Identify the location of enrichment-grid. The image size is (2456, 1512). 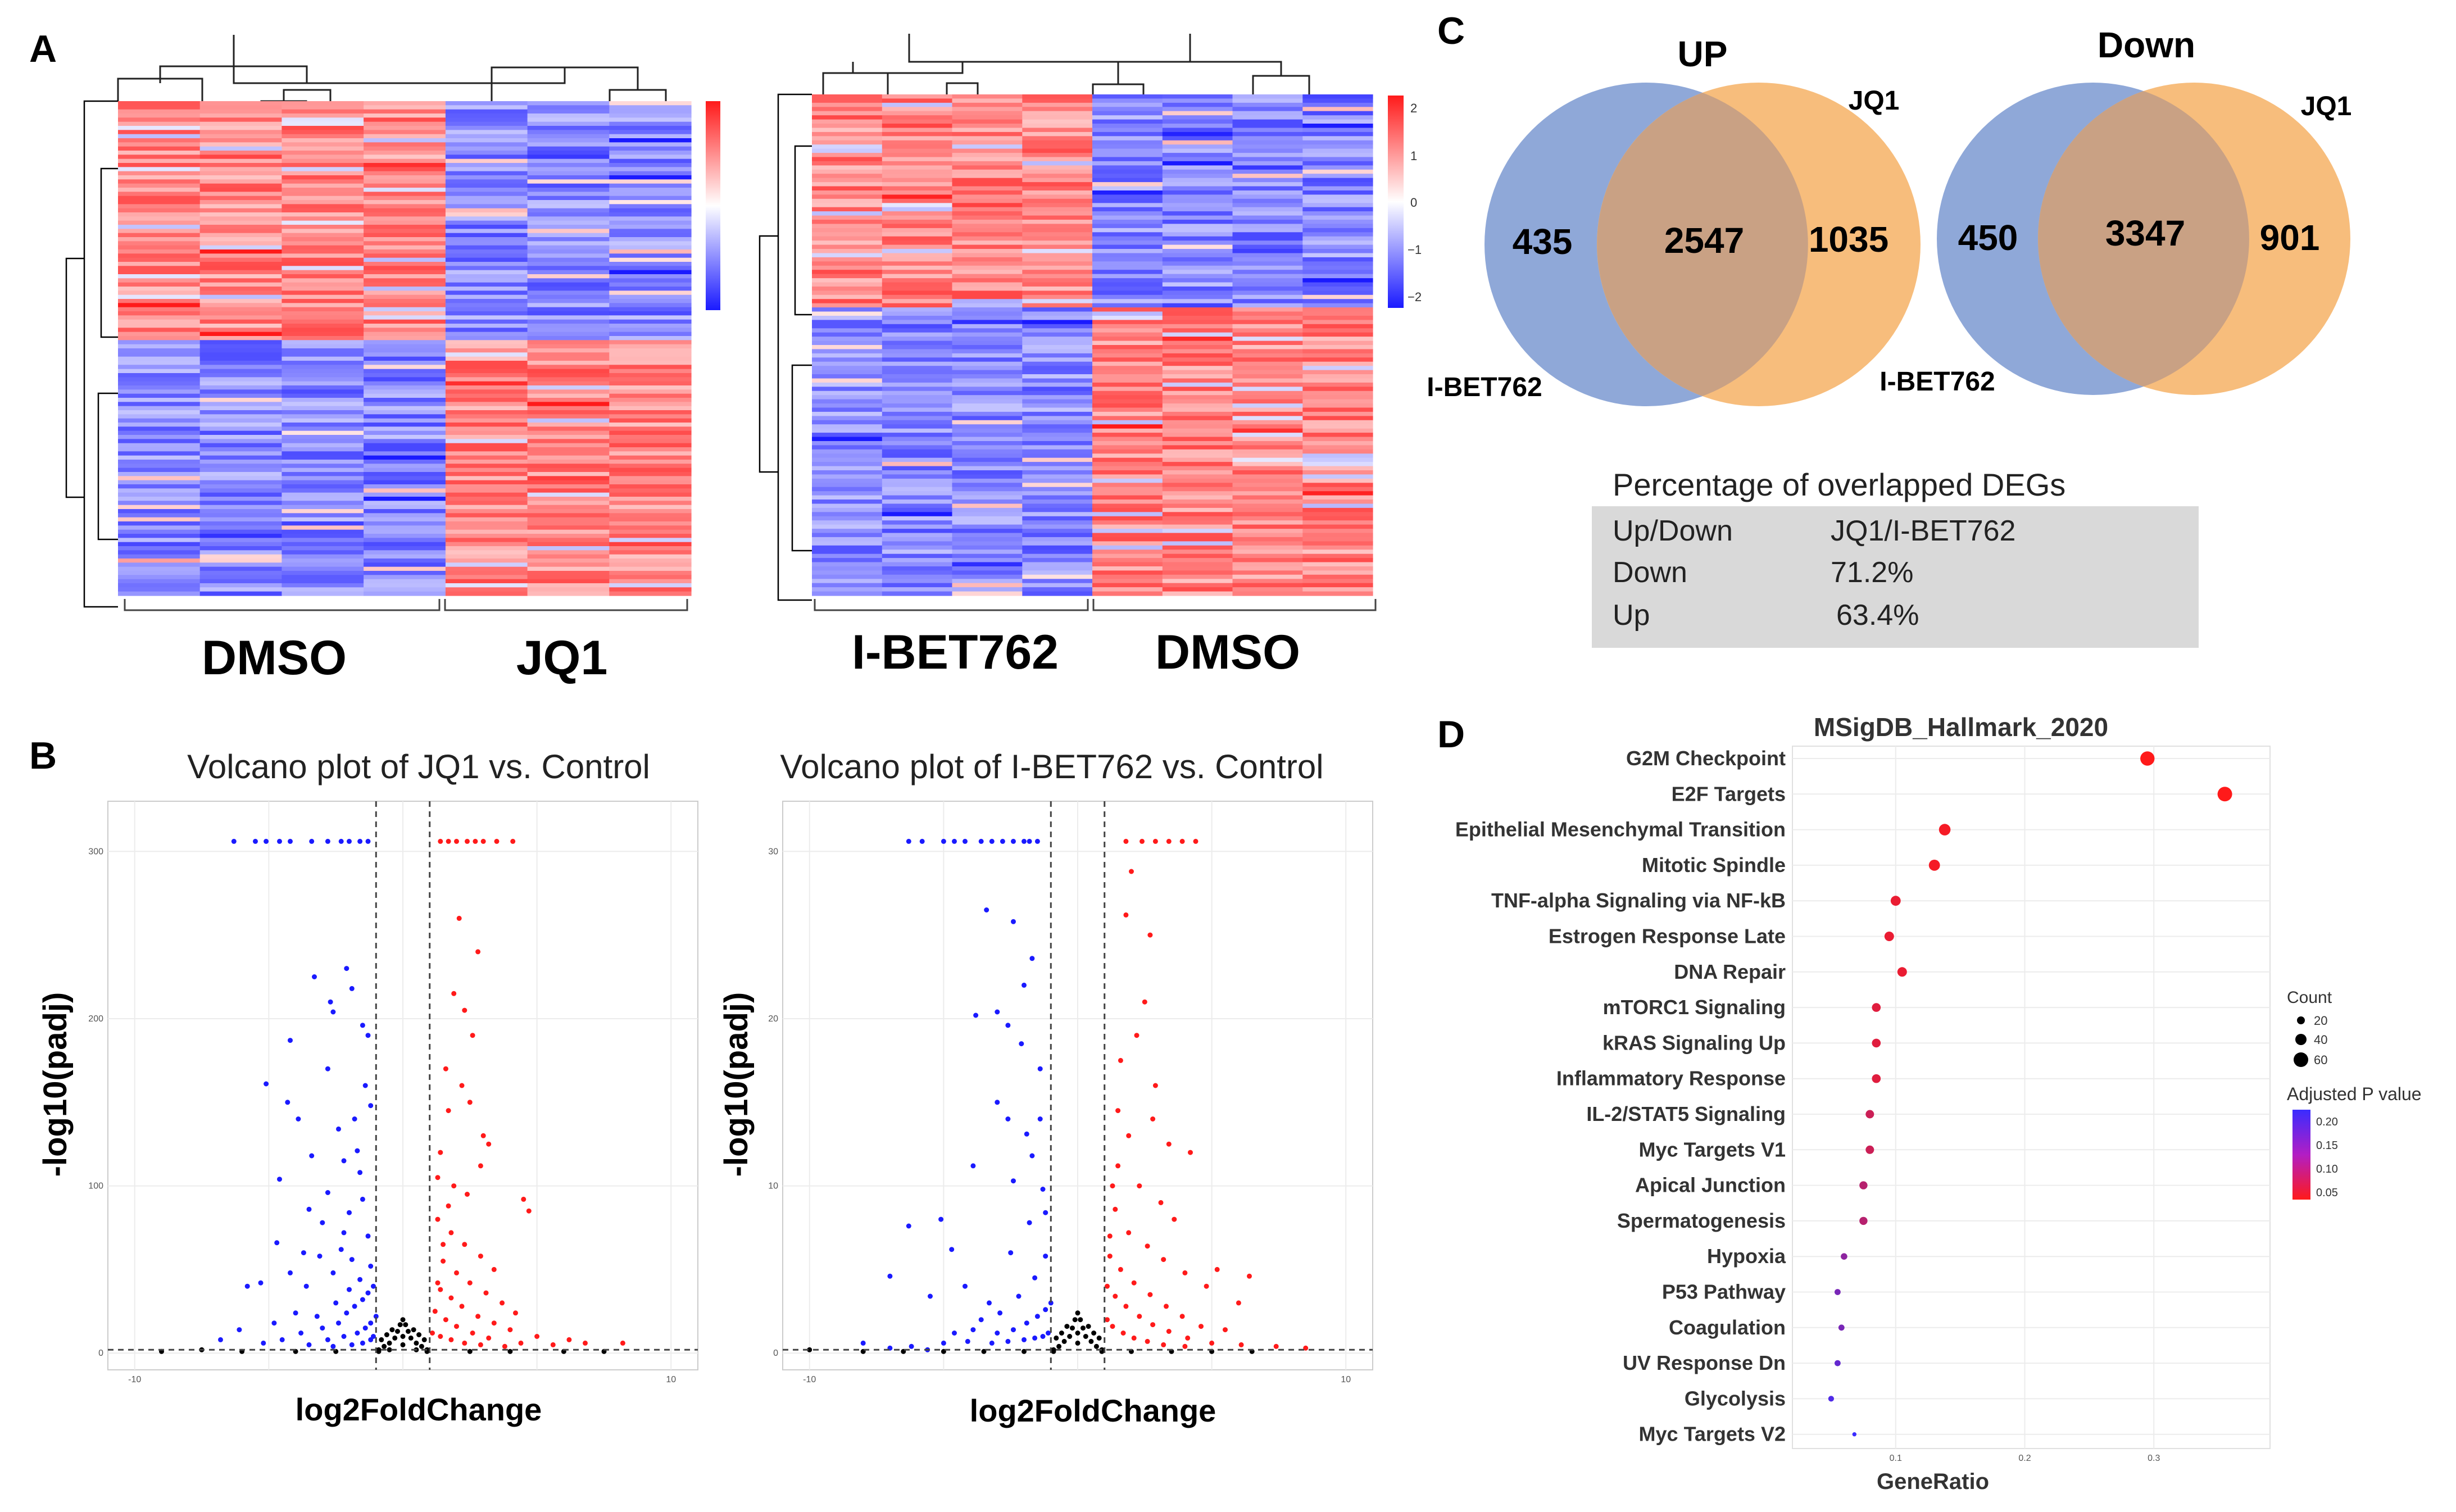
(2031, 1097).